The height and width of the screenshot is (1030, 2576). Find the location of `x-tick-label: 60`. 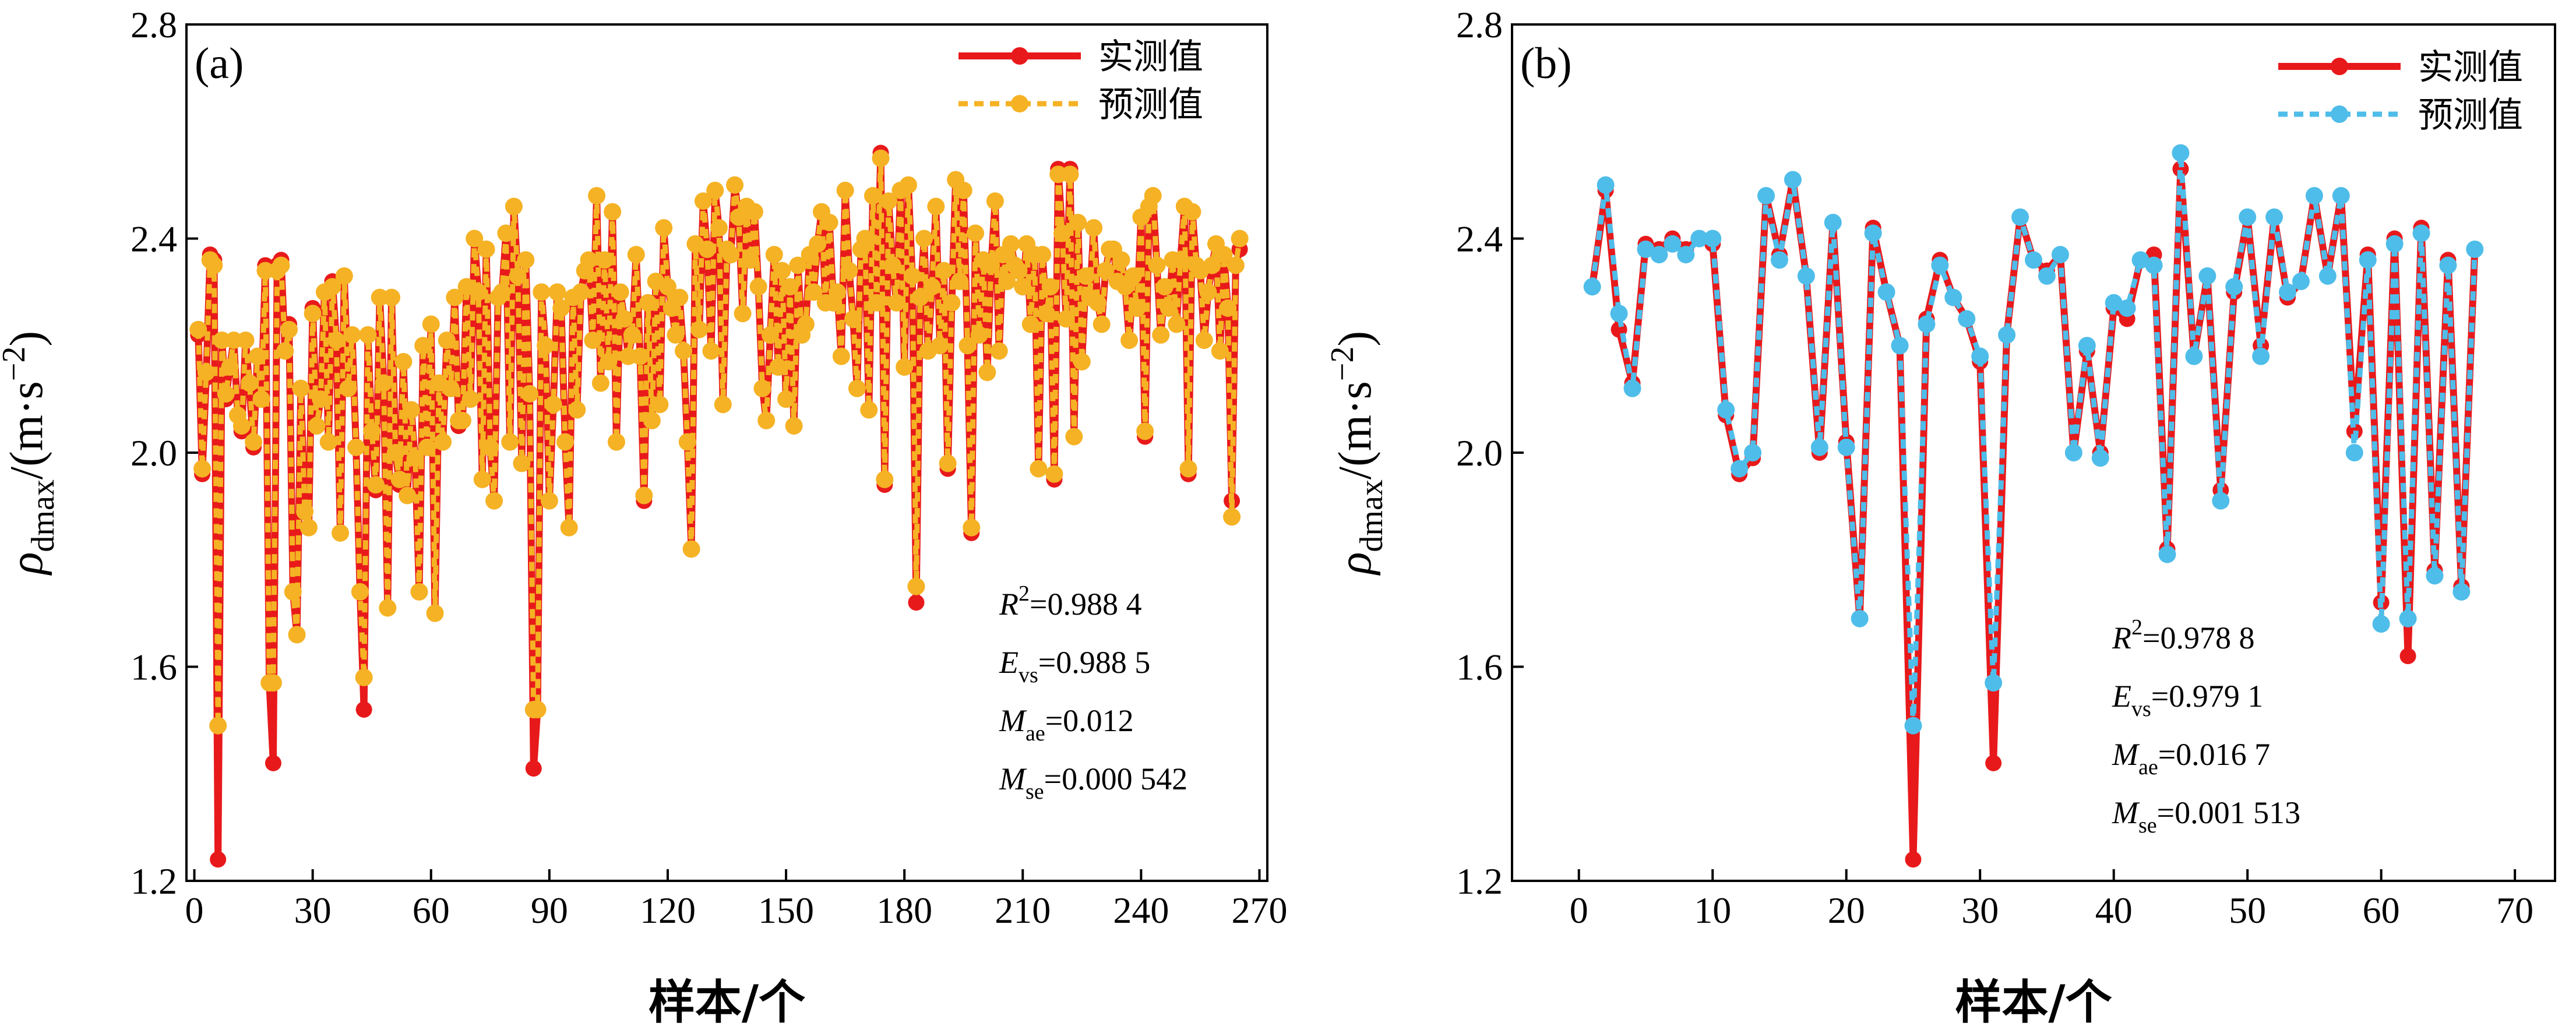

x-tick-label: 60 is located at coordinates (431, 911).